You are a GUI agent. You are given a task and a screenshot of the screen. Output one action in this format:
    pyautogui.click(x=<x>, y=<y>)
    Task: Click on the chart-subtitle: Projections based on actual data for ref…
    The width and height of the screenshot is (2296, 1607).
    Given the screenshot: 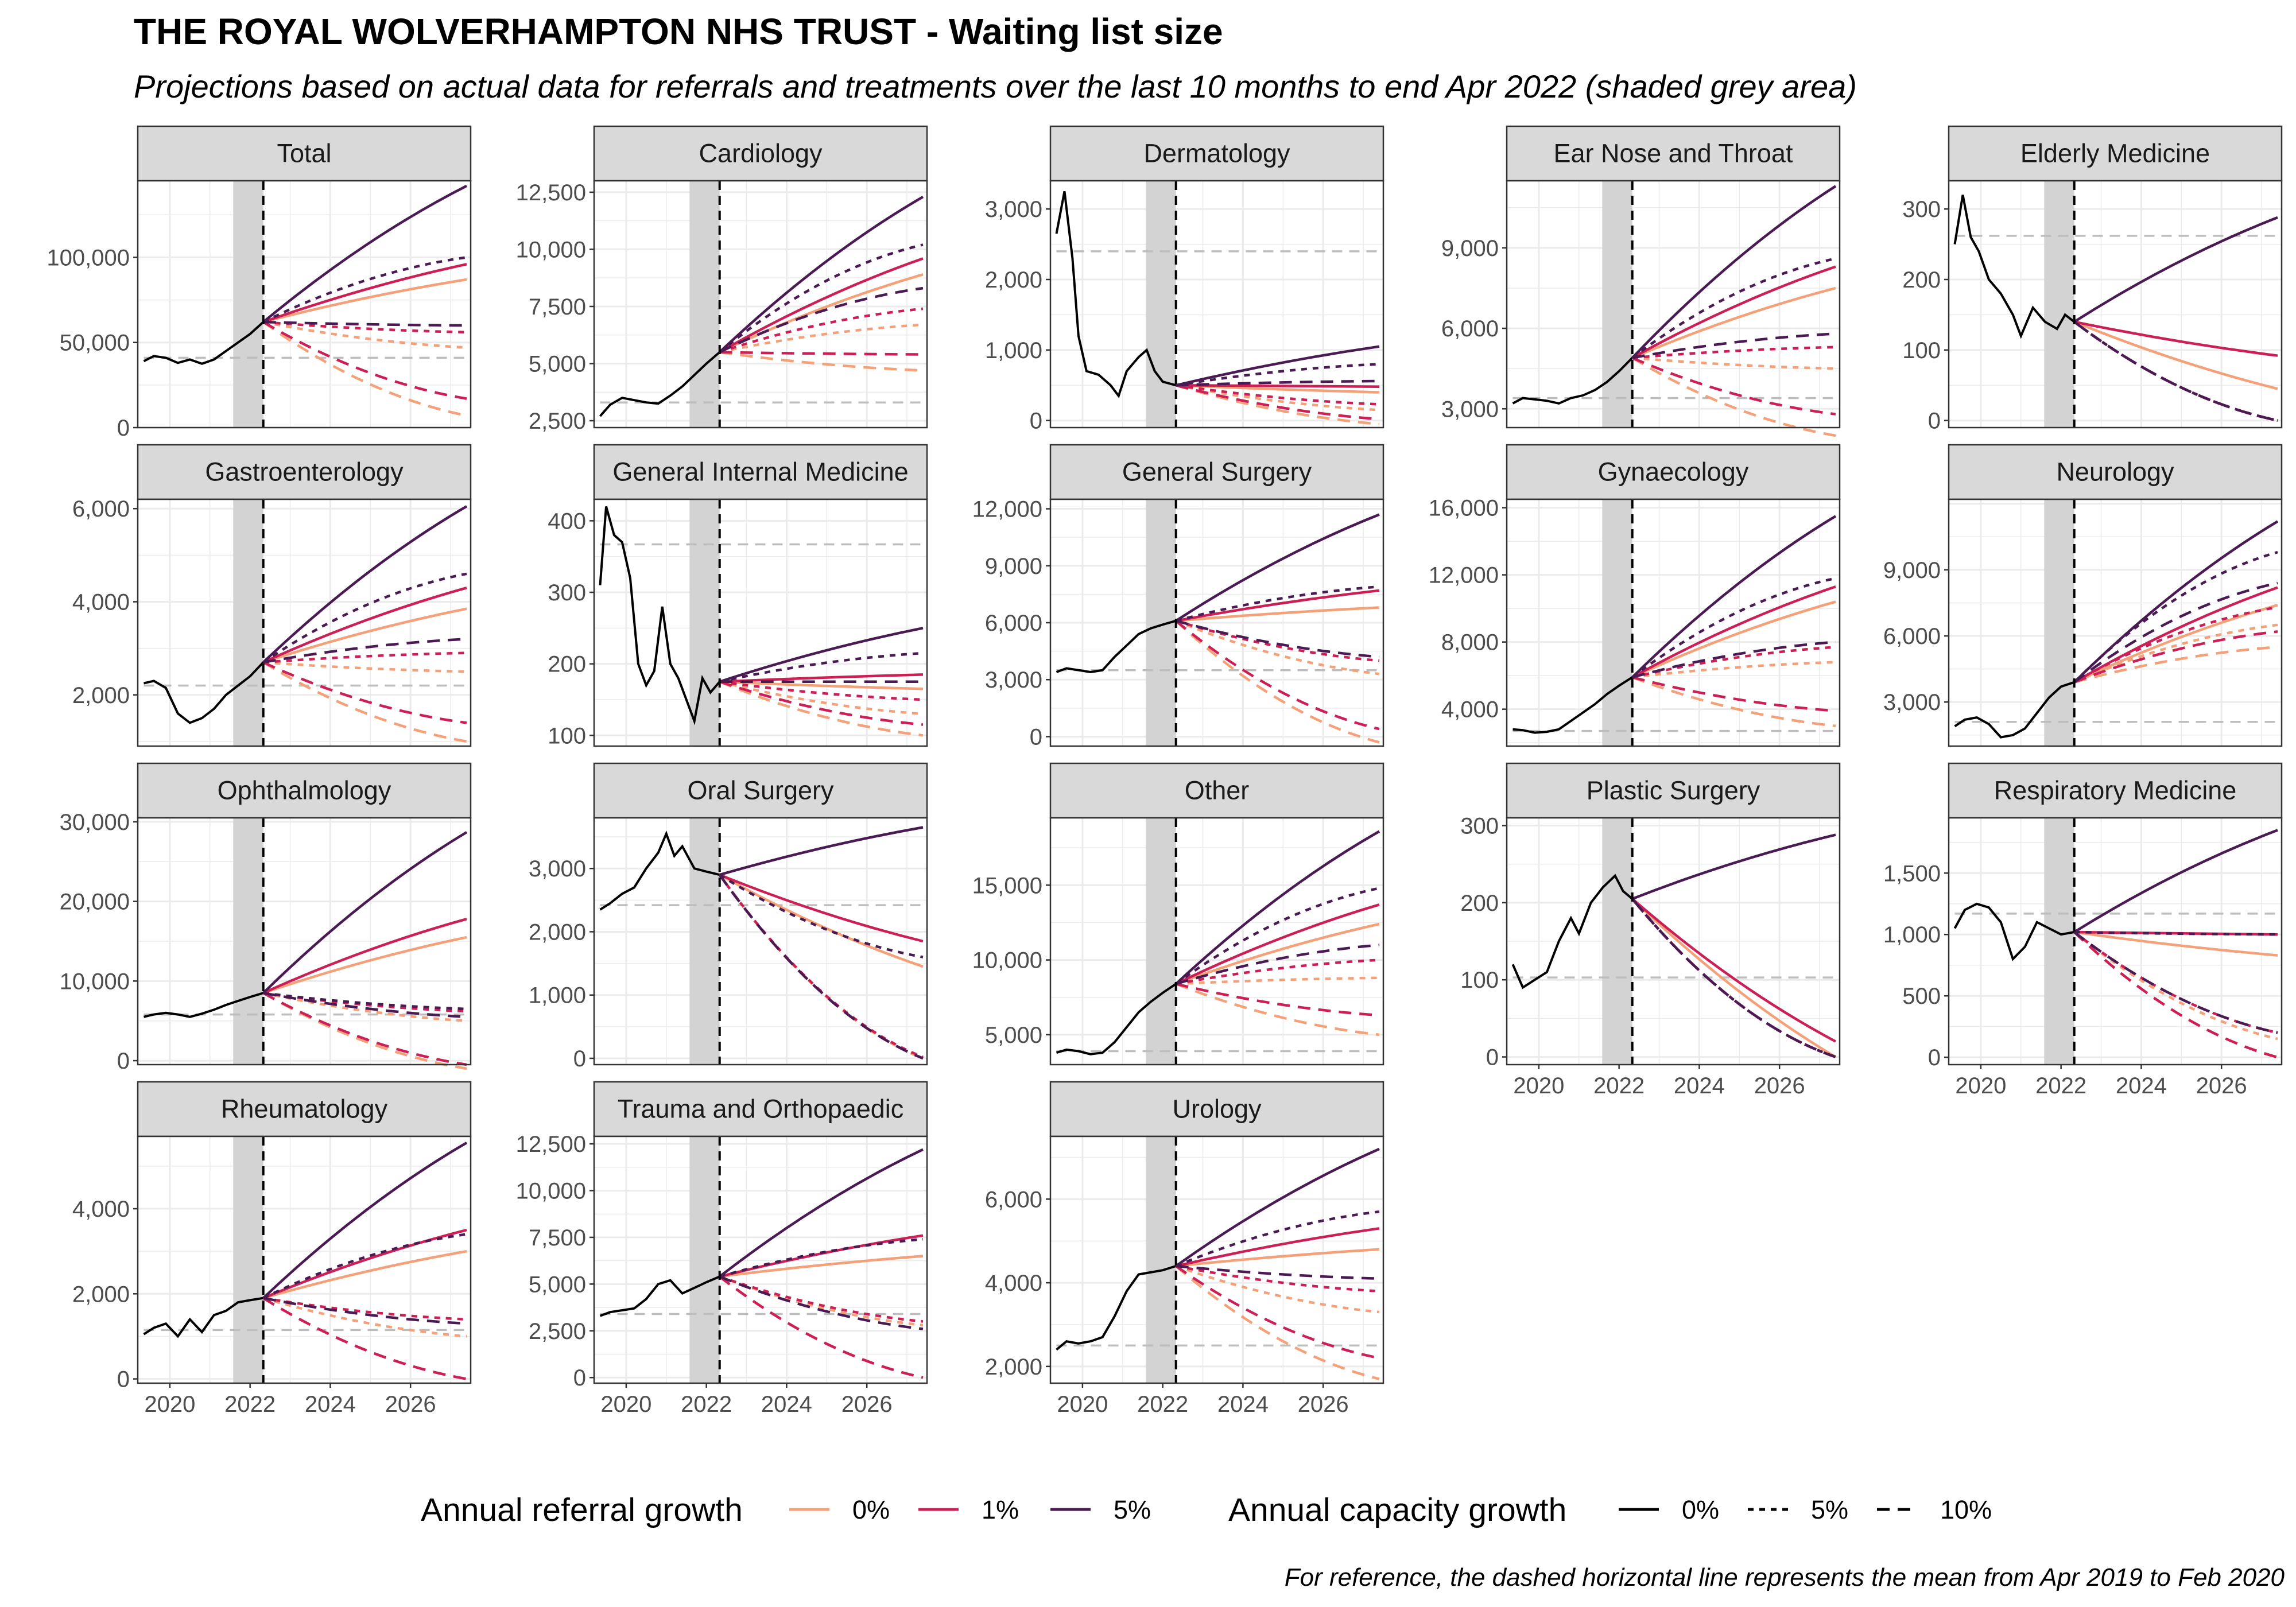 What is the action you would take?
    pyautogui.click(x=995, y=86)
    